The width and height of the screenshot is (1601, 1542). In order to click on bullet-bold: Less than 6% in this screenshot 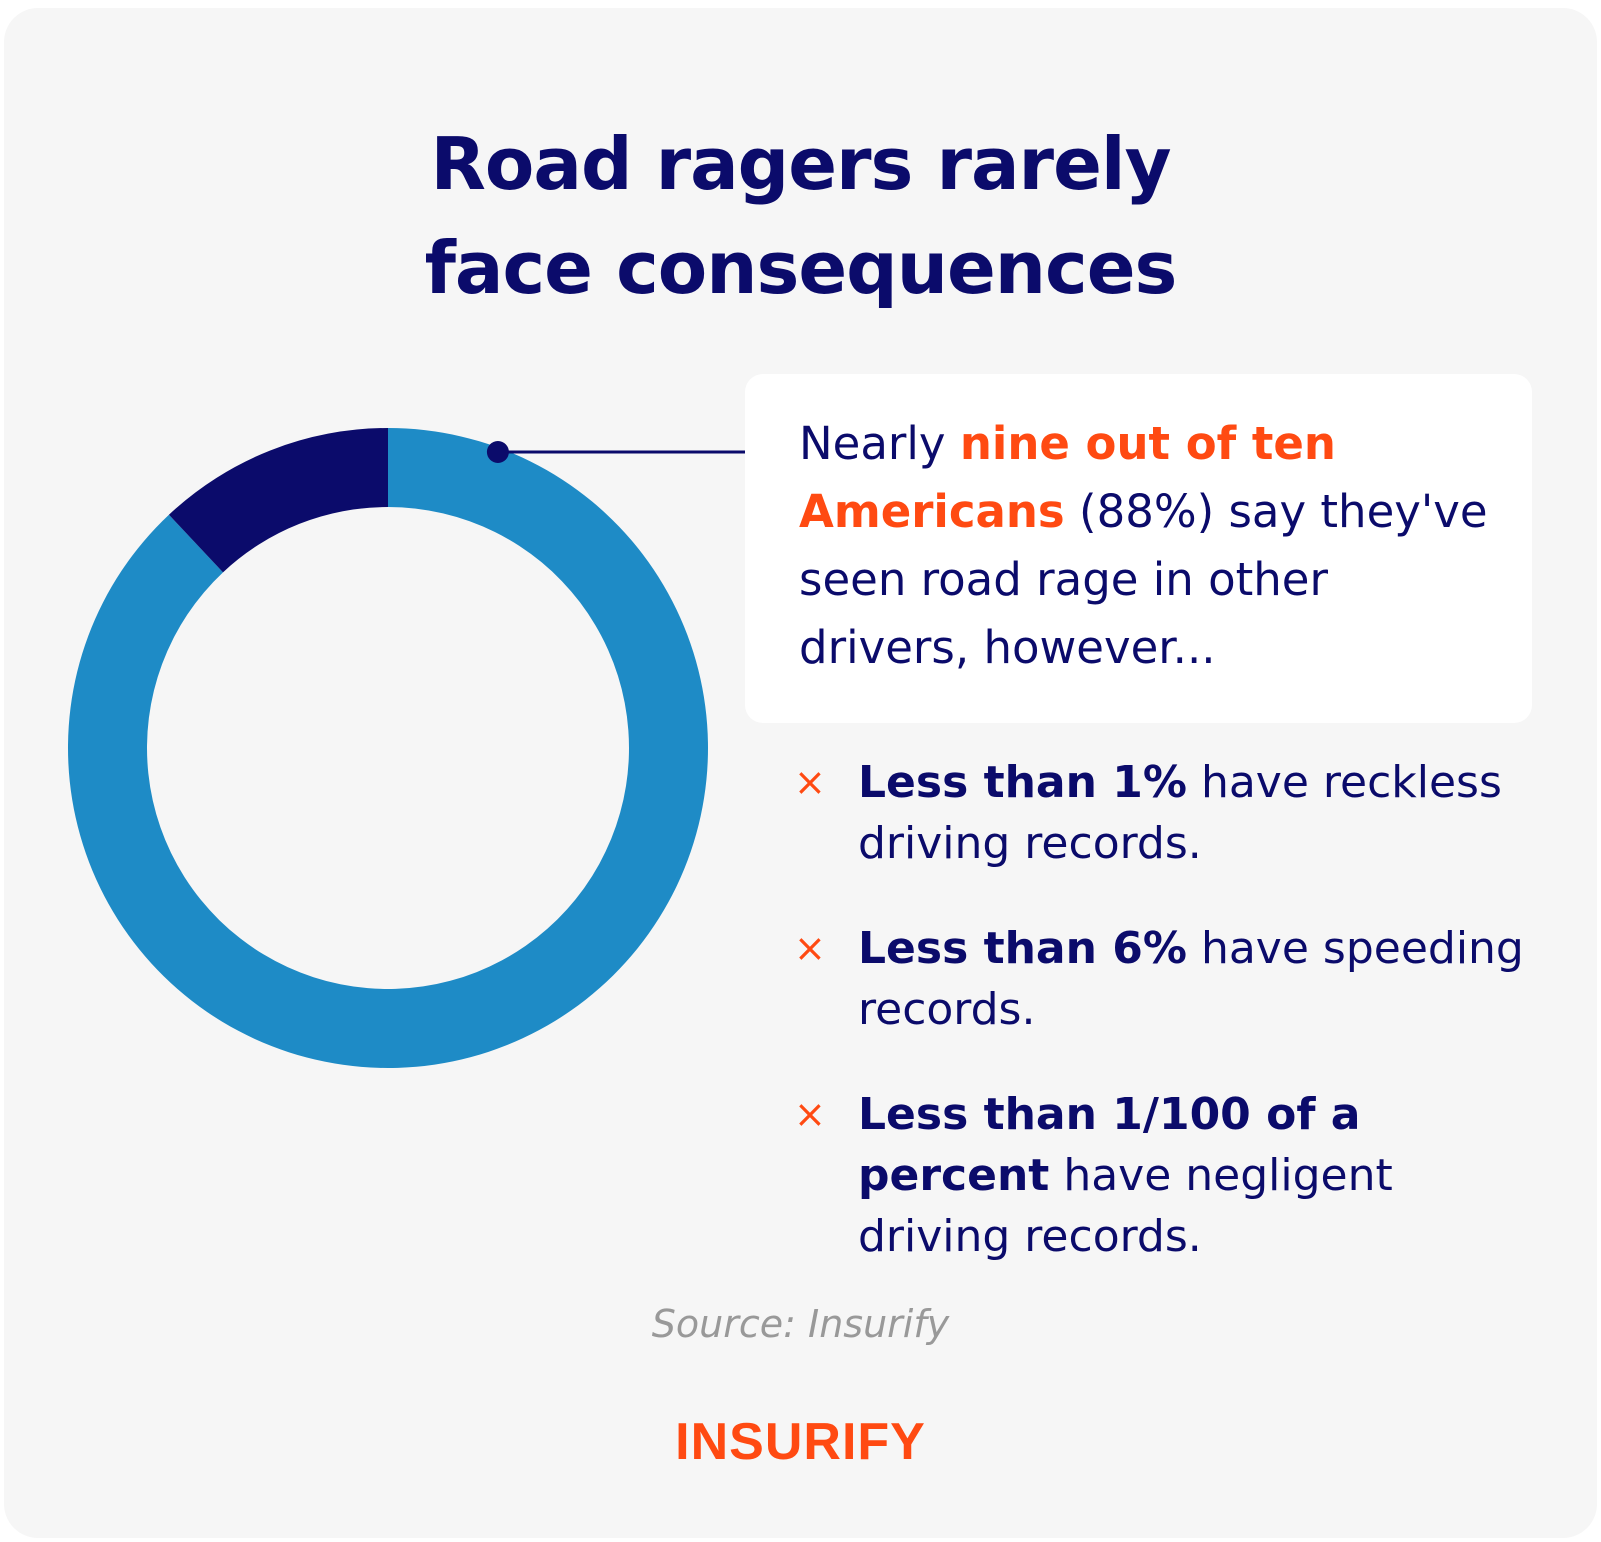, I will do `click(1022, 948)`.